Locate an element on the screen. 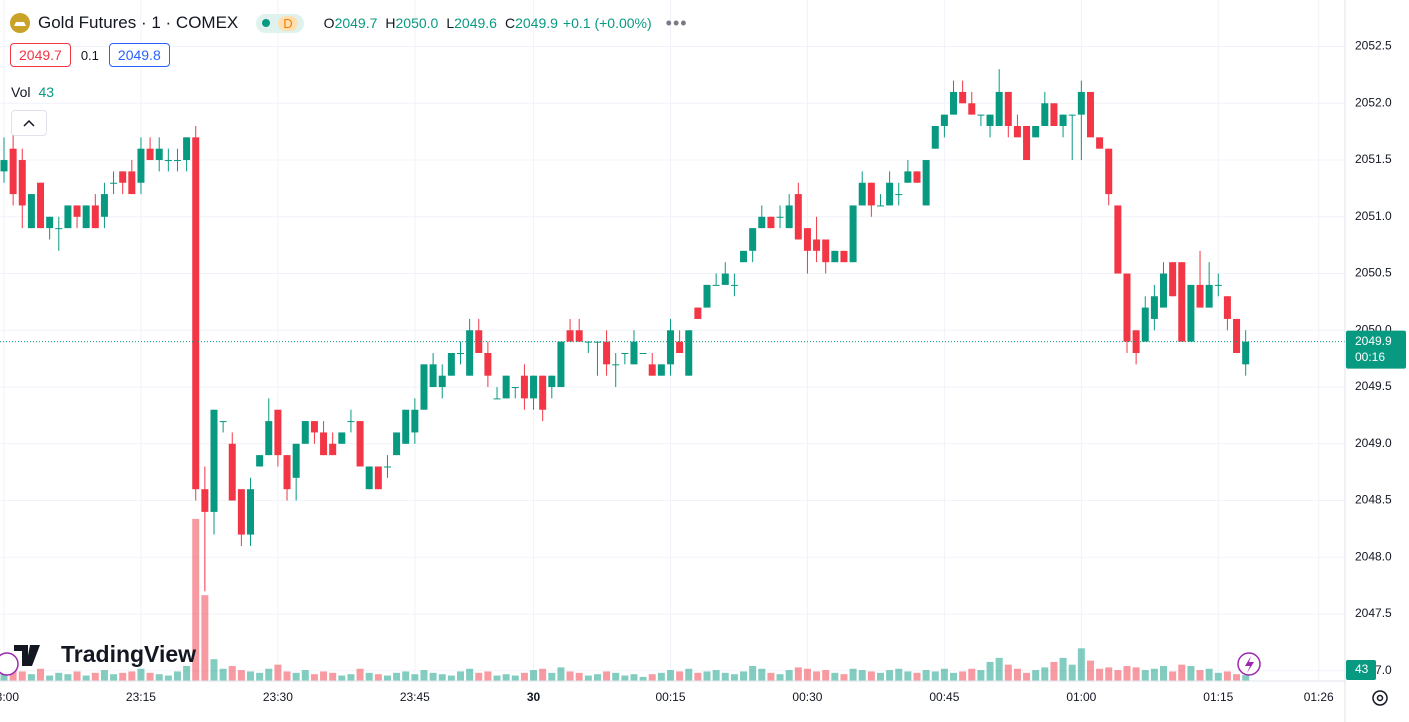 Image resolution: width=1409 pixels, height=722 pixels. volume-value: 43 is located at coordinates (46, 92).